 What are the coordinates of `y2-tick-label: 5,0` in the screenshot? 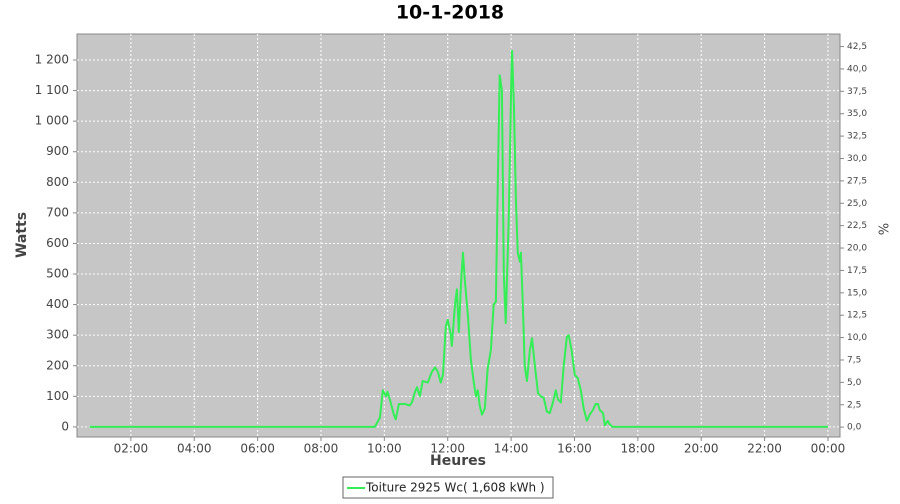 It's located at (854, 383).